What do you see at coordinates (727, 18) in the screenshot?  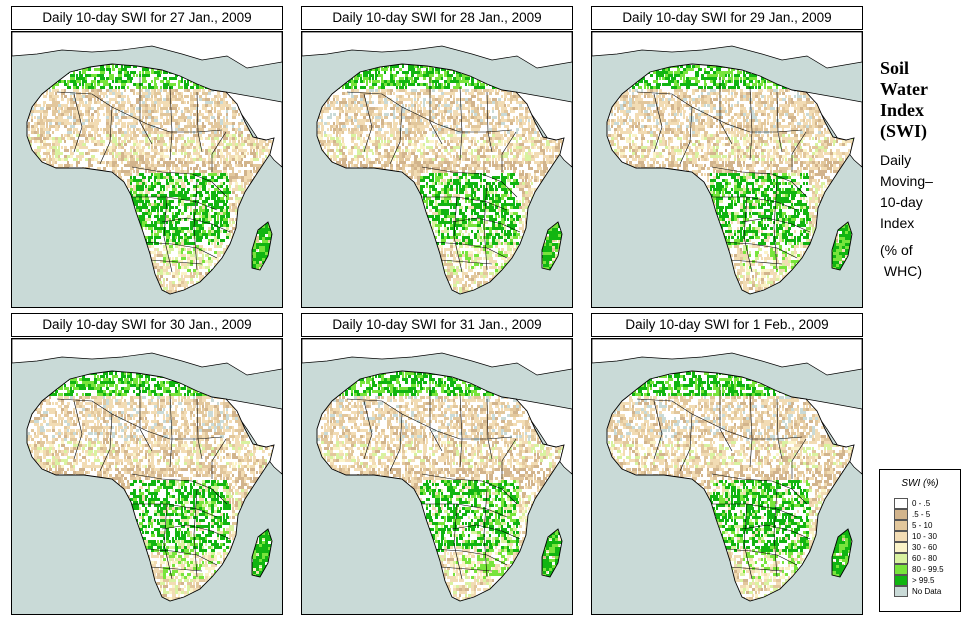 I see `panel-title: Daily 10-day SWI for 29 Jan., 2009` at bounding box center [727, 18].